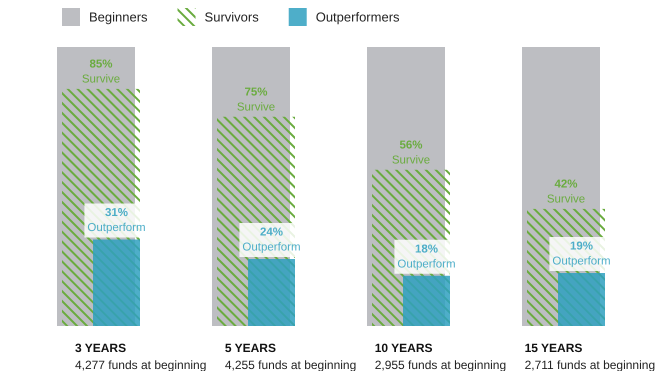 The width and height of the screenshot is (670, 371). Describe the element at coordinates (256, 100) in the screenshot. I see `data-label: 75% Survive` at that location.